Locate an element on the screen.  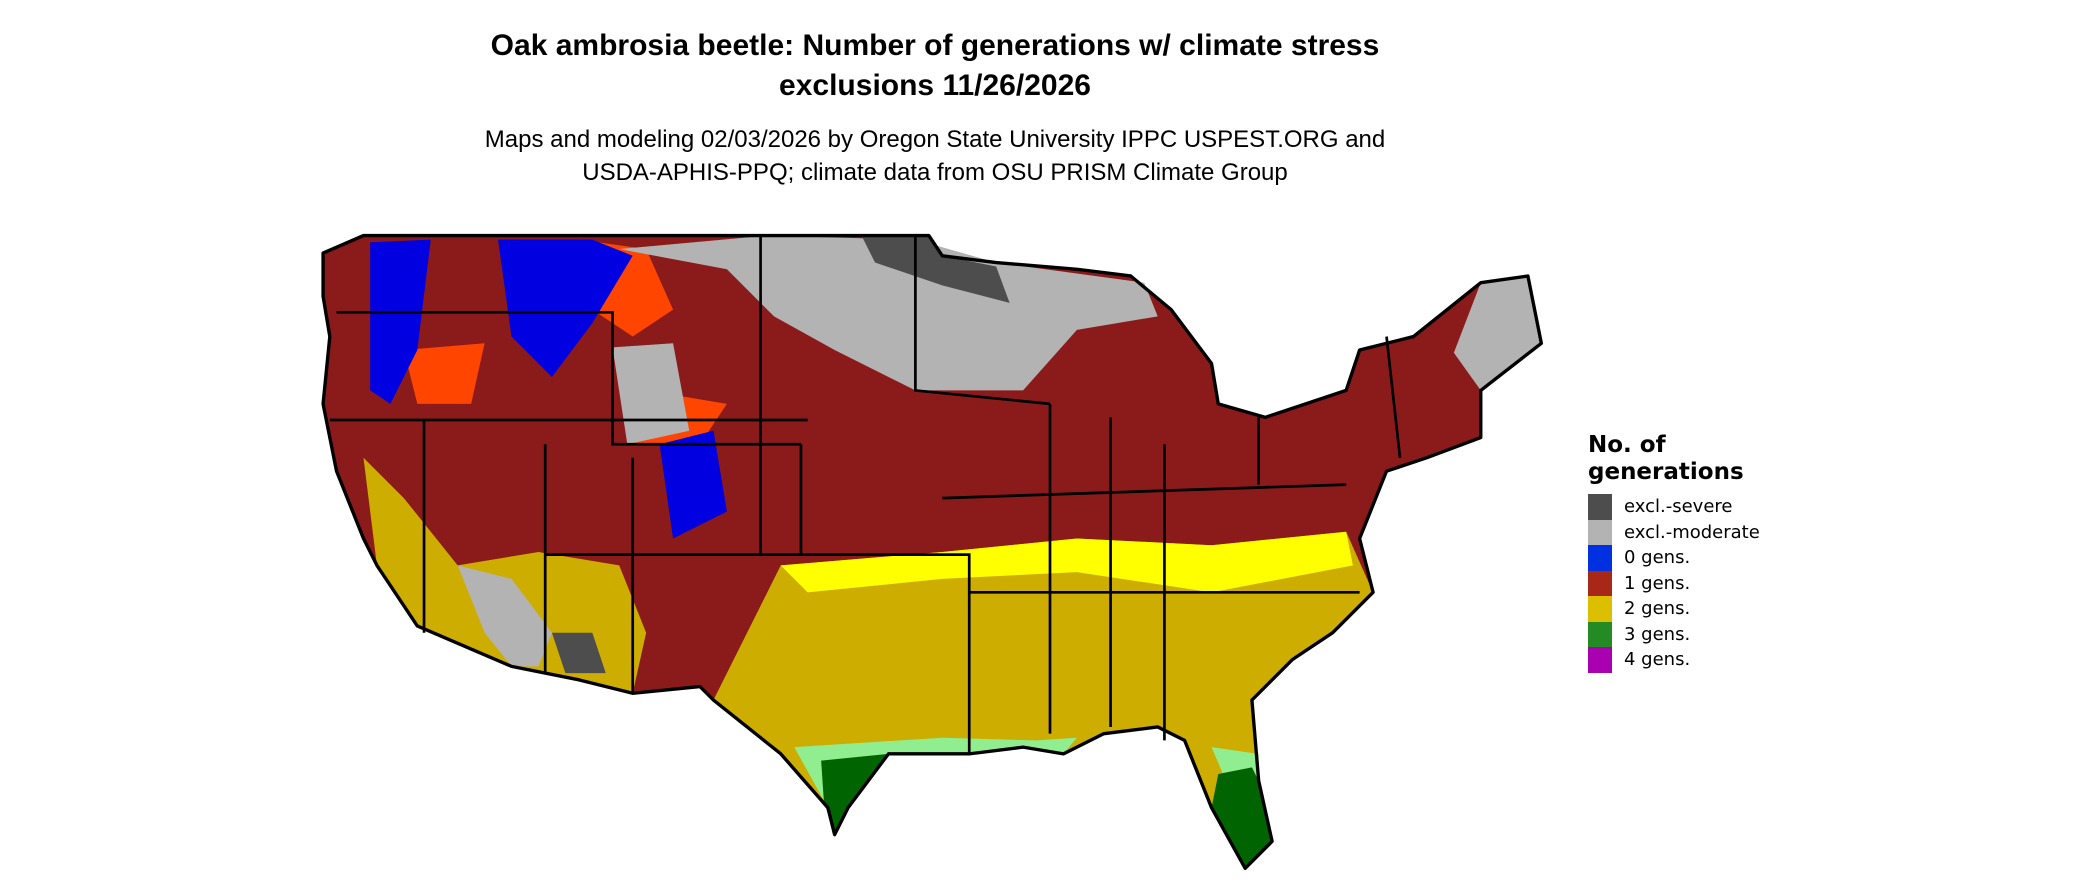
region-excl-moderate-north is located at coordinates (888, 313).